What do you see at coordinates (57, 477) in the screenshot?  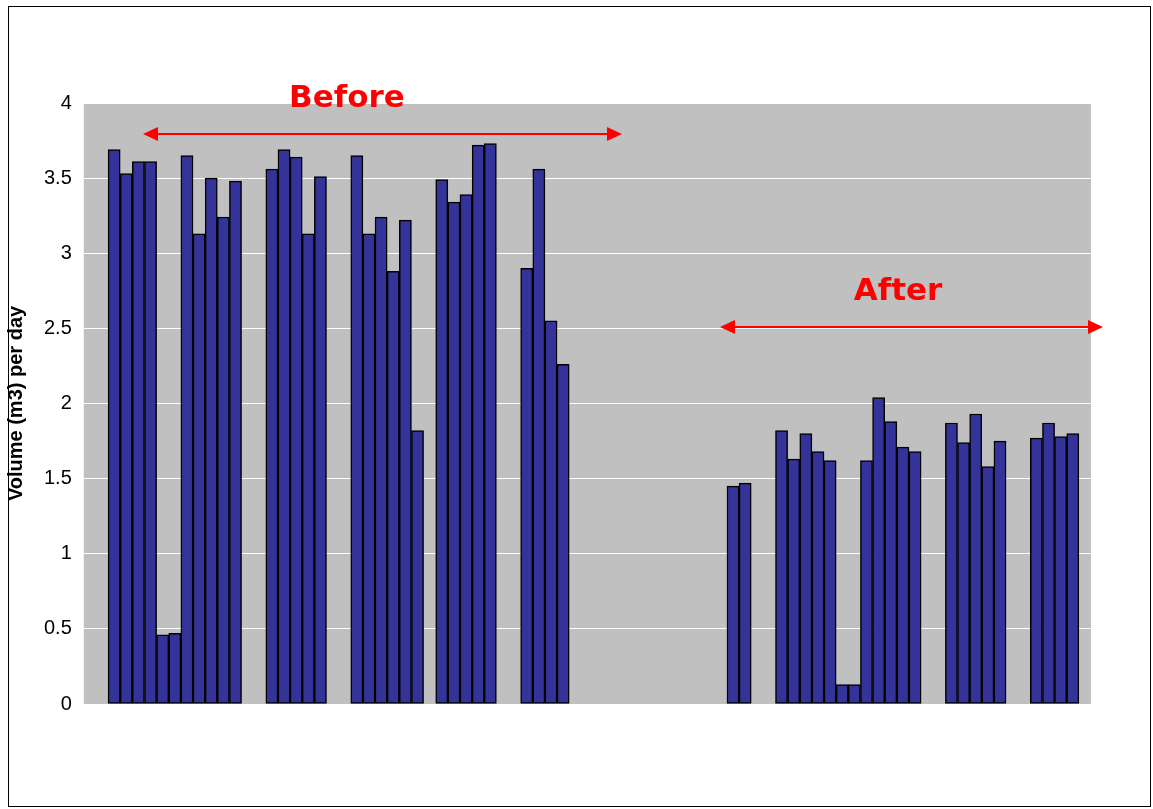 I see `y-tick-label: 1.5` at bounding box center [57, 477].